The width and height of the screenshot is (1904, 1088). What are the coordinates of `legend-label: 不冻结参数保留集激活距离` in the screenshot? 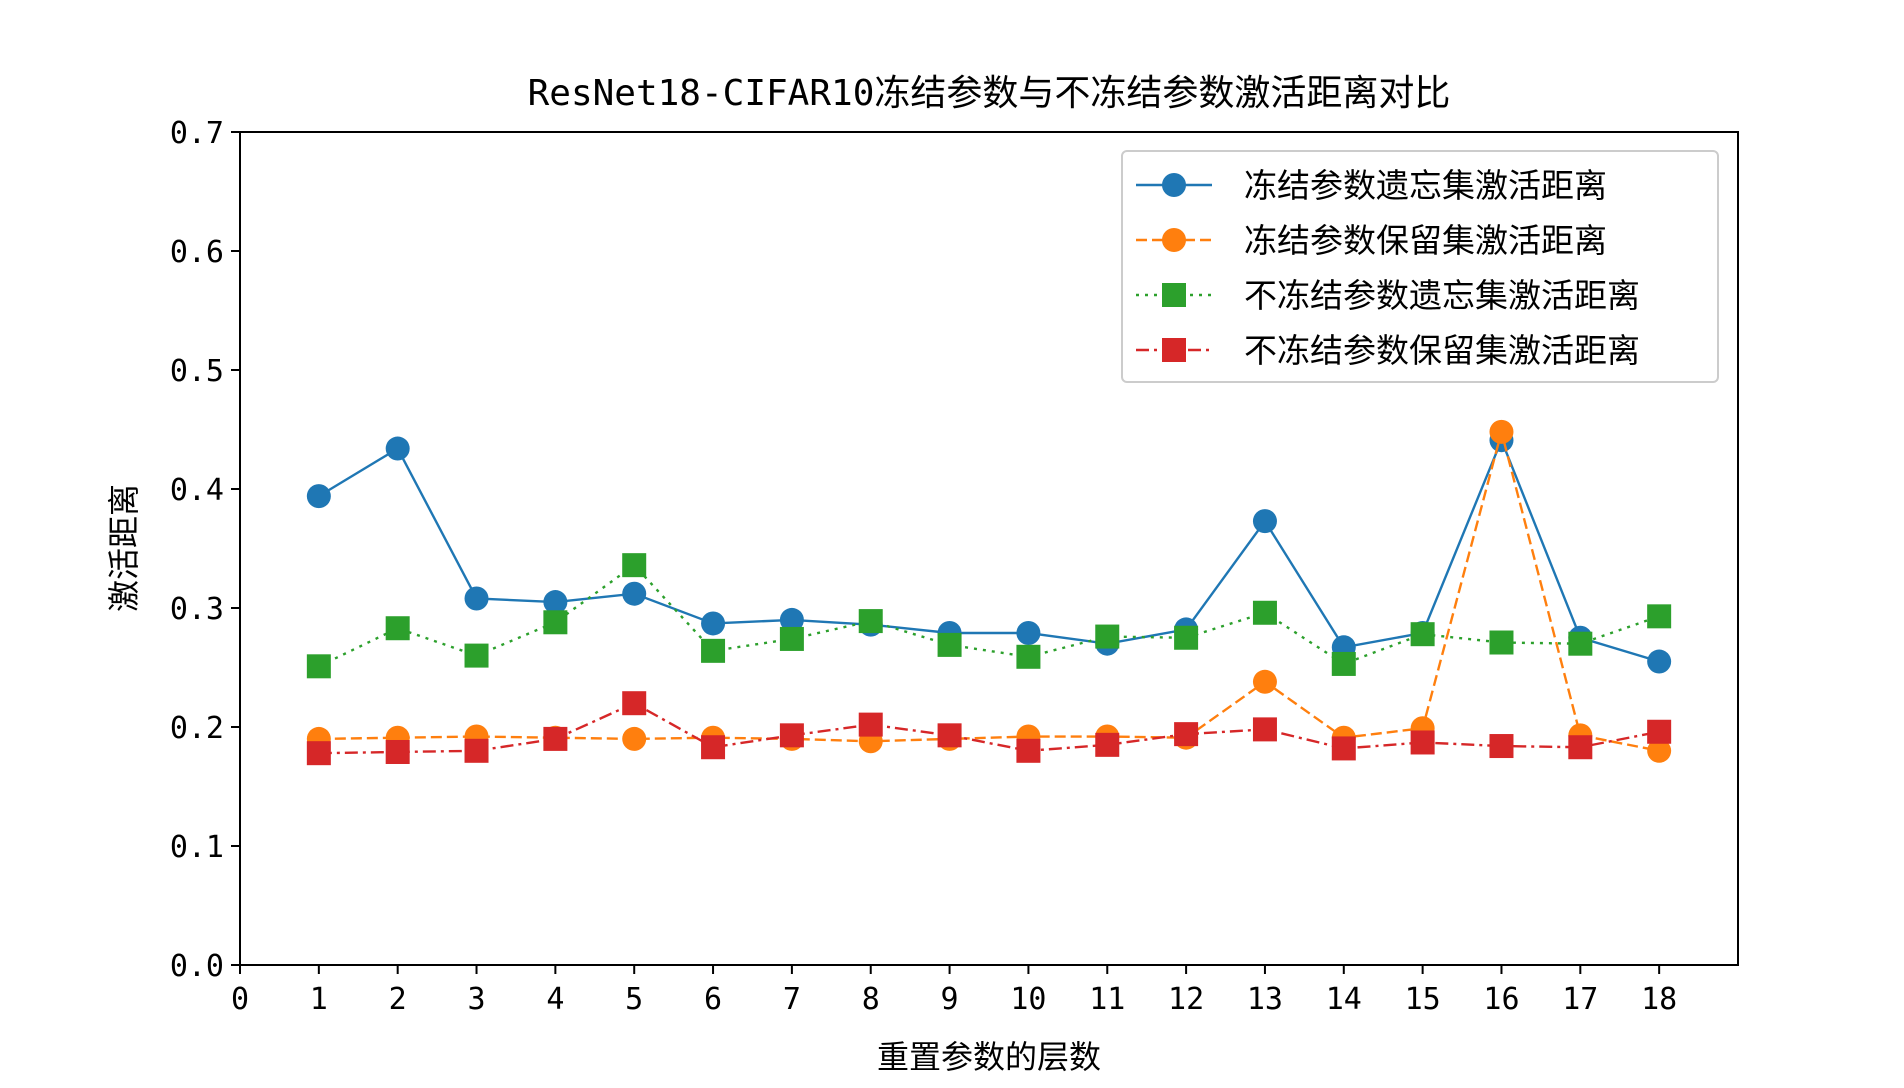 It's located at (1442, 350).